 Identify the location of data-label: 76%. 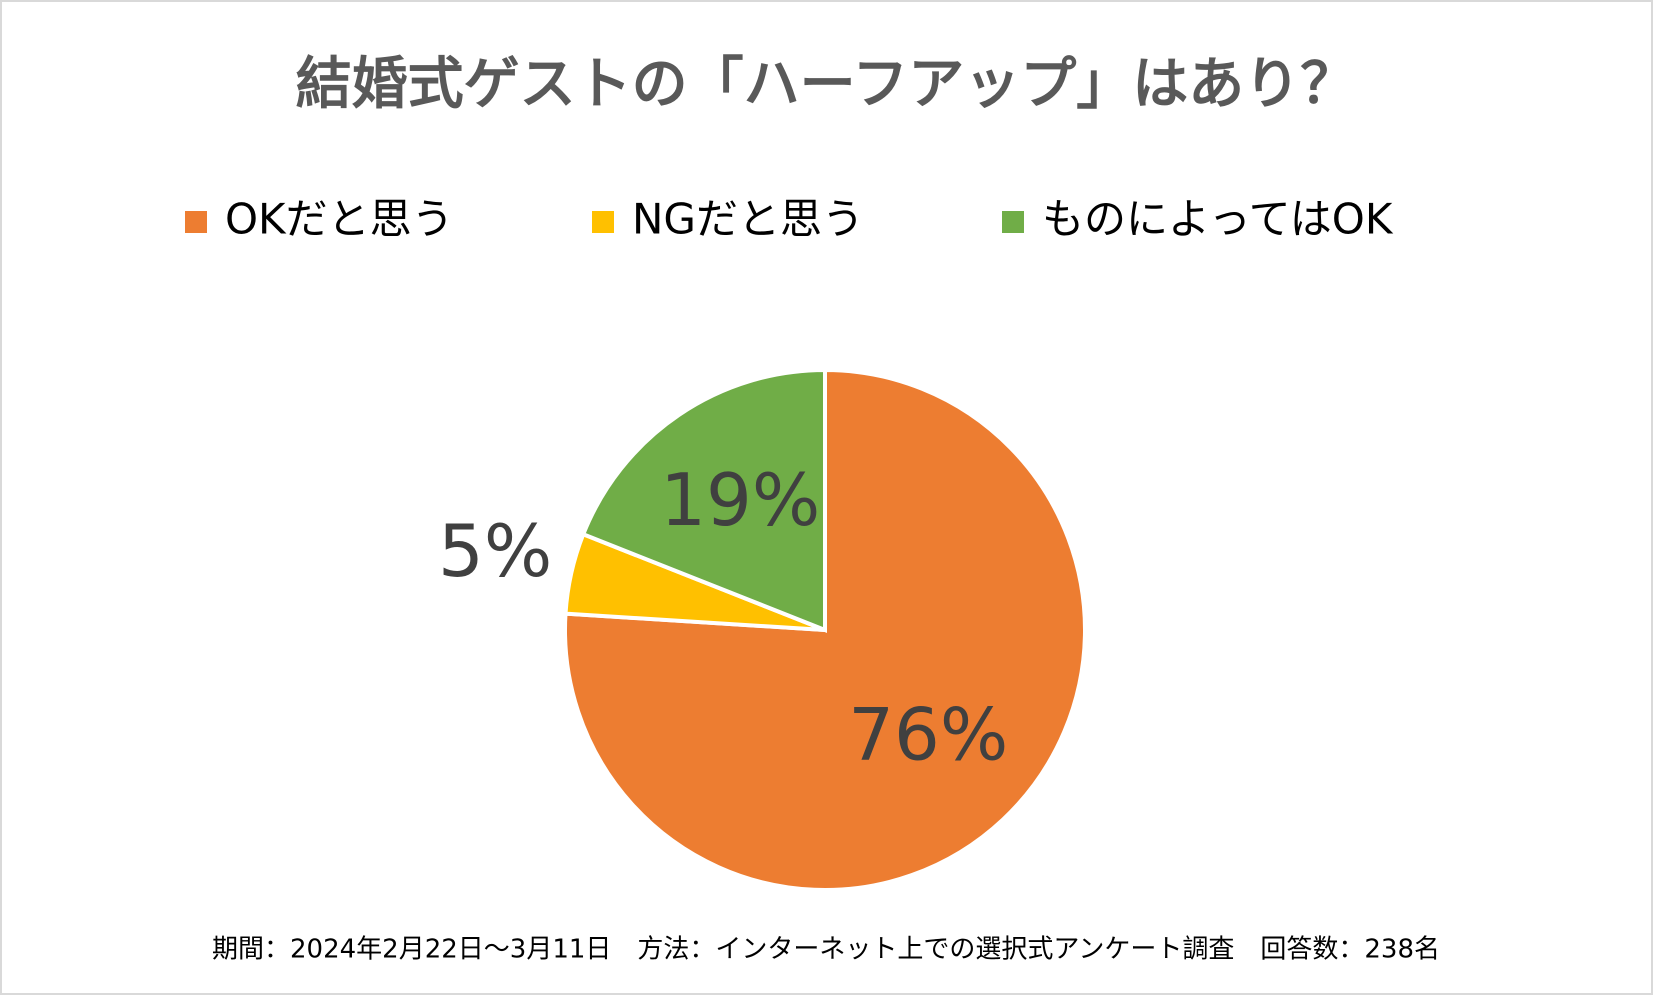
(928, 734).